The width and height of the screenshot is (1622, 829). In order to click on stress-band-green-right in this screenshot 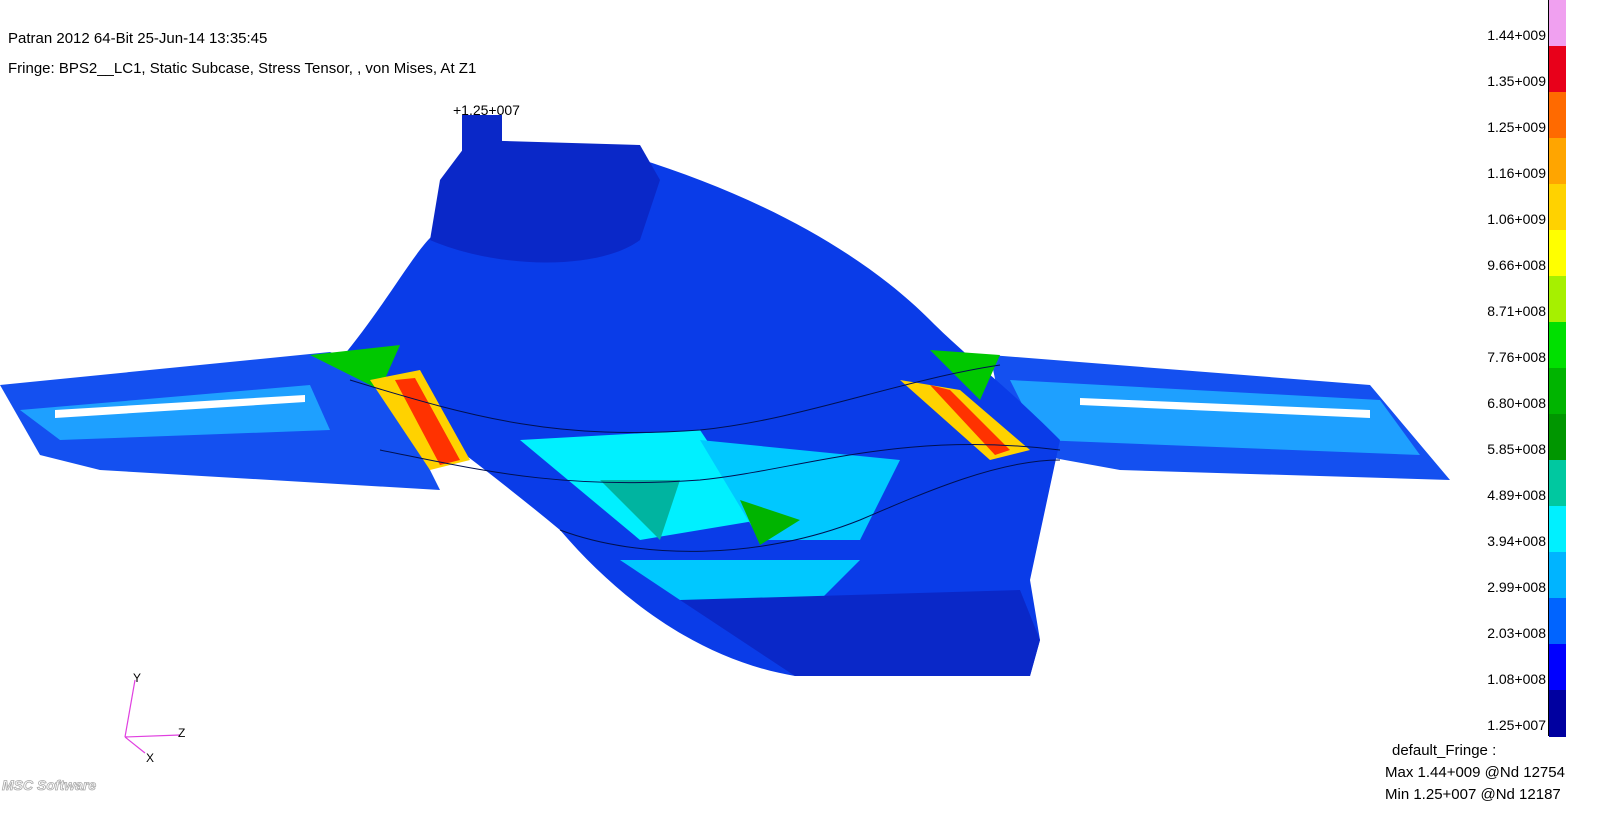, I will do `click(965, 375)`.